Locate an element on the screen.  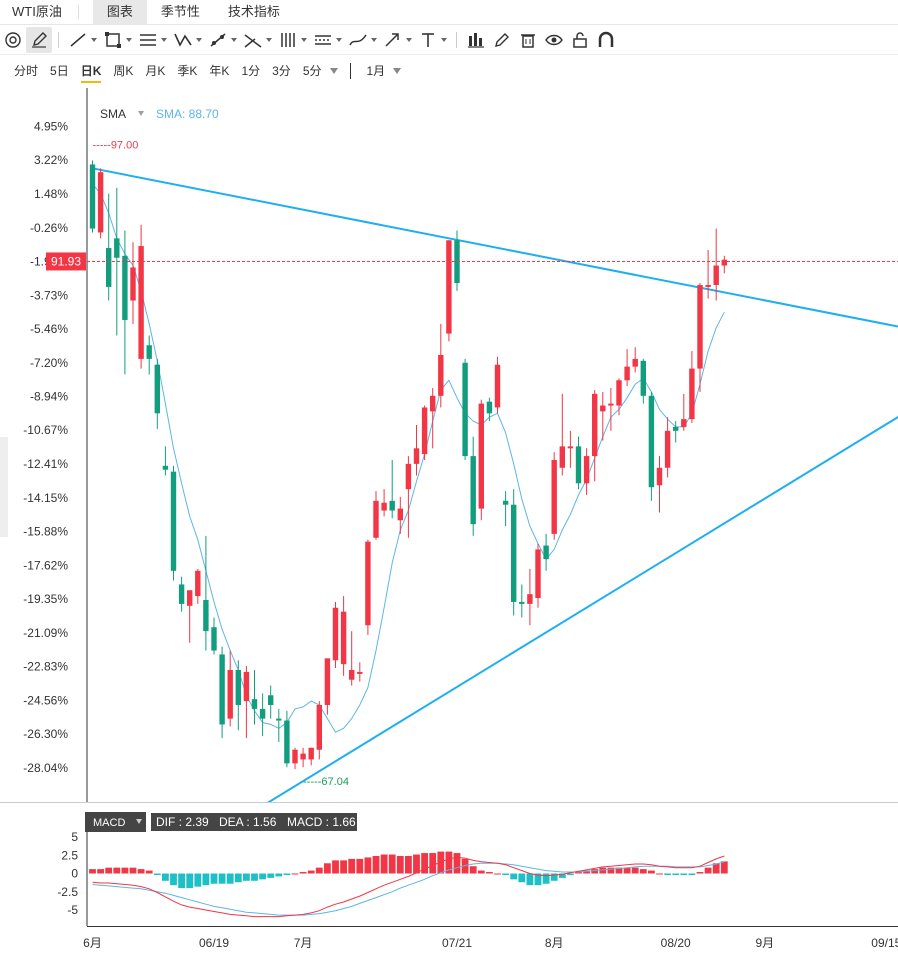
macd-caret-icon is located at coordinates (139, 821).